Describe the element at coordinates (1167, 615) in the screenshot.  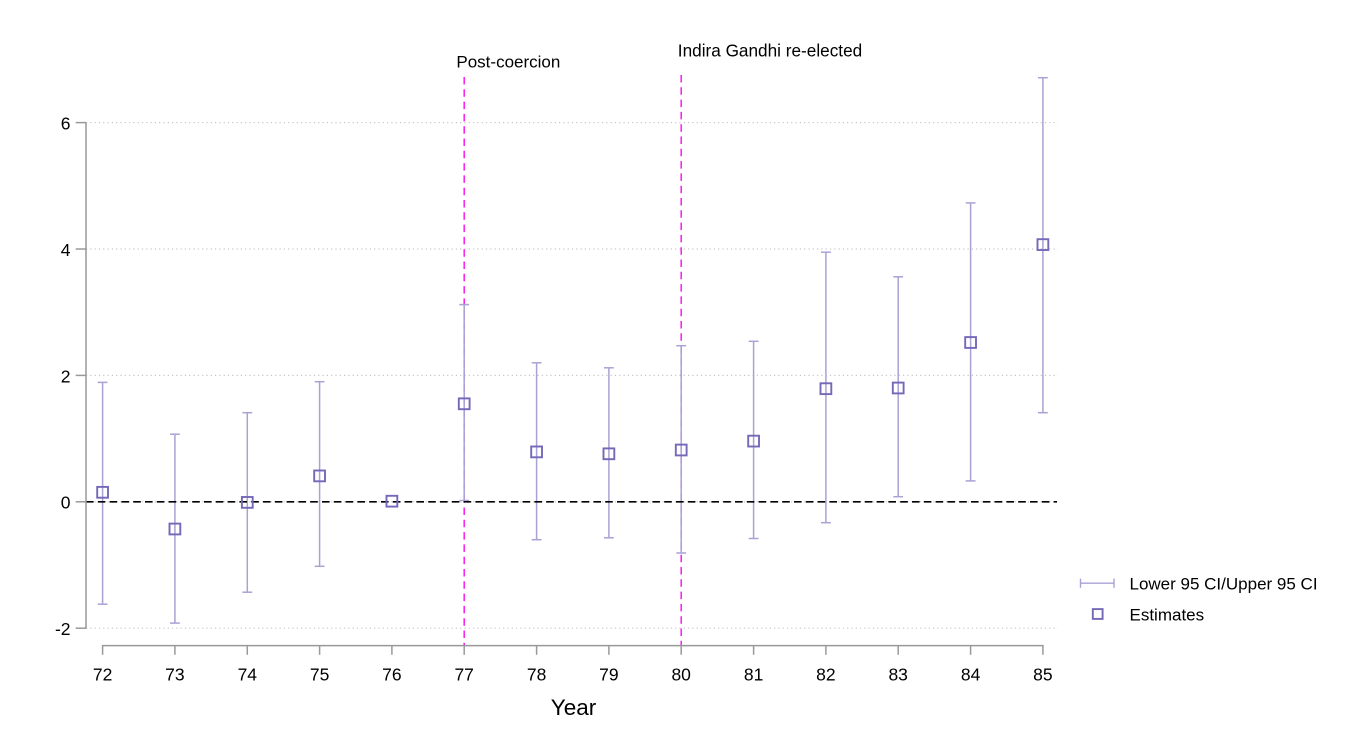
I see `svg-text: Estimates` at that location.